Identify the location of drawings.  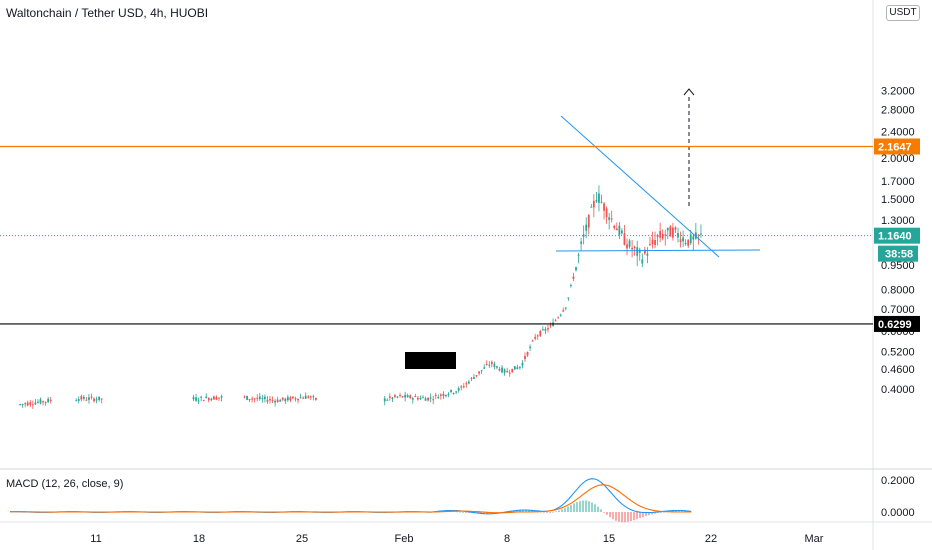
(658, 173).